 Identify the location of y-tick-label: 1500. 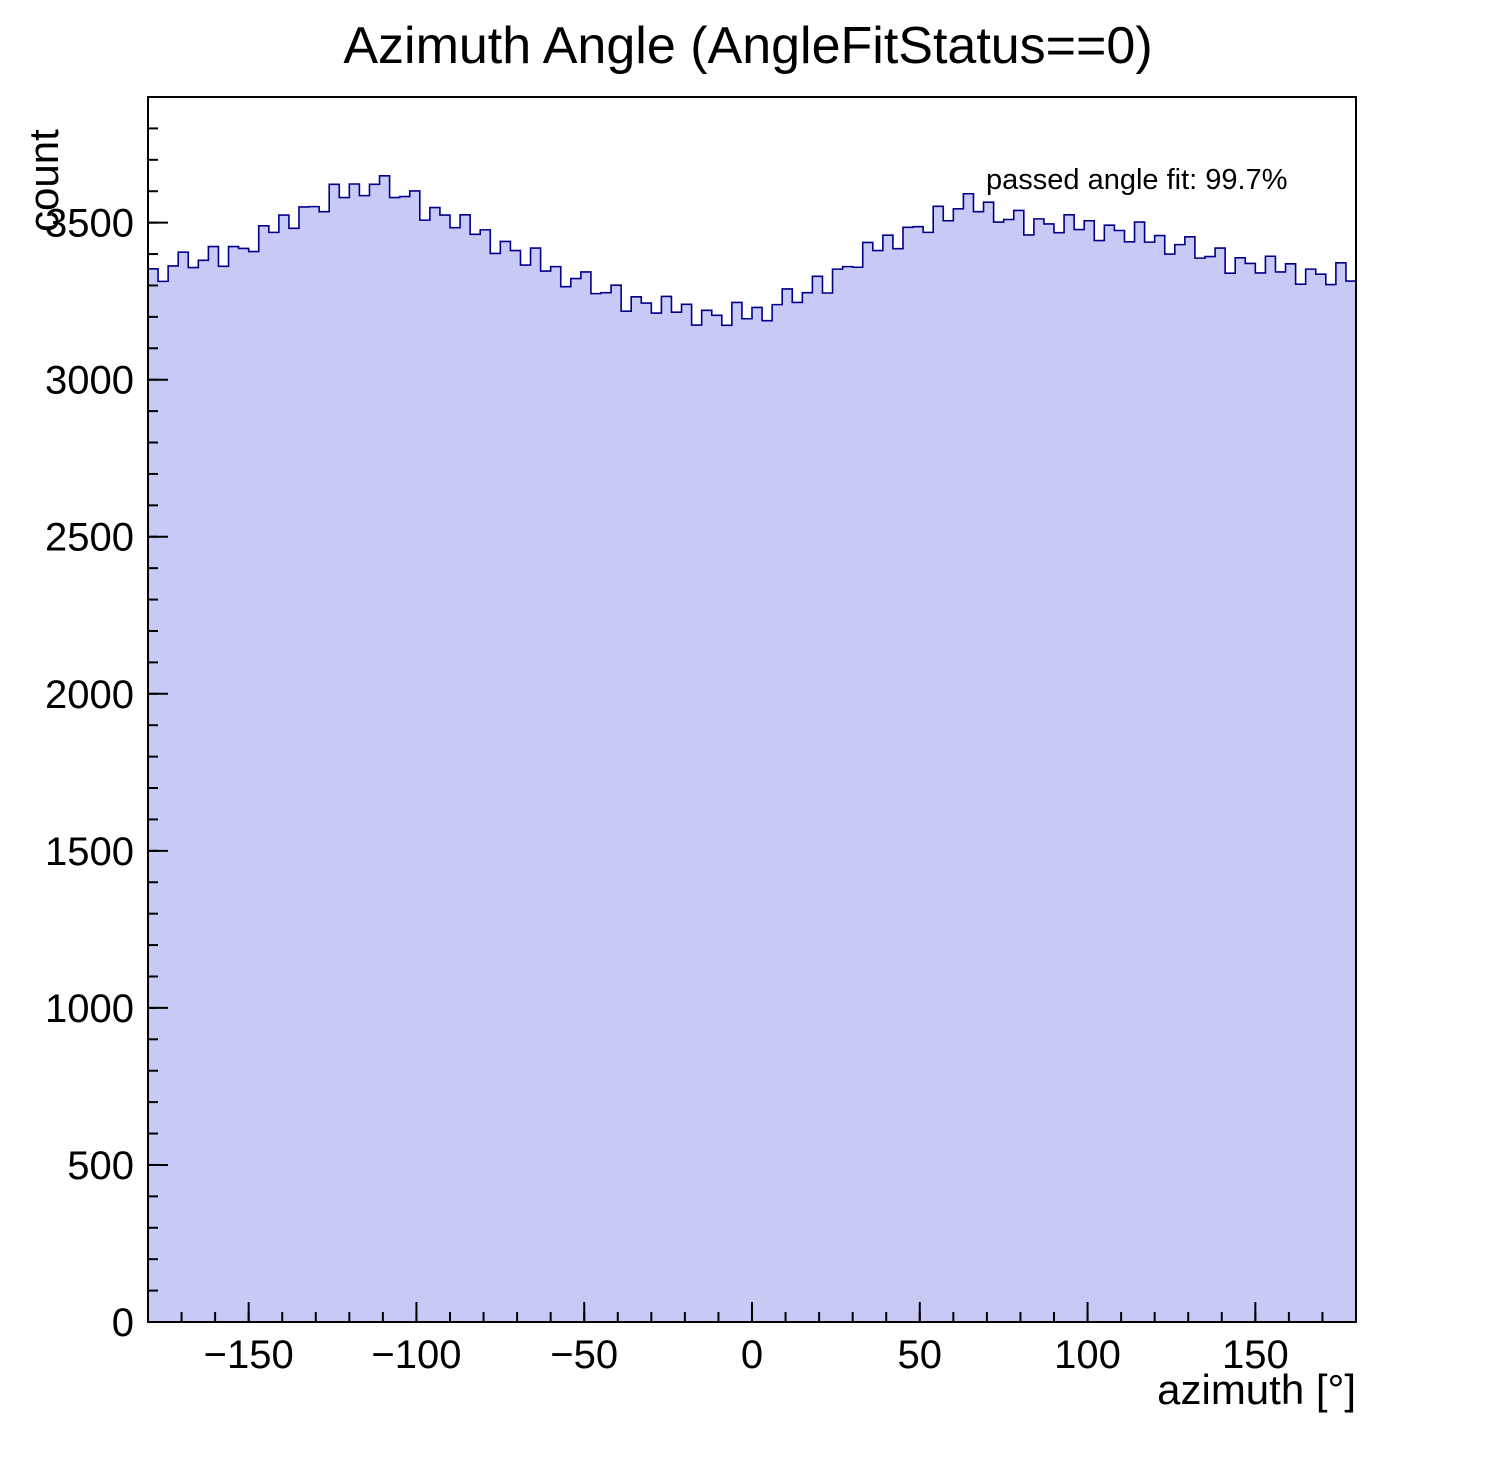
(89, 852).